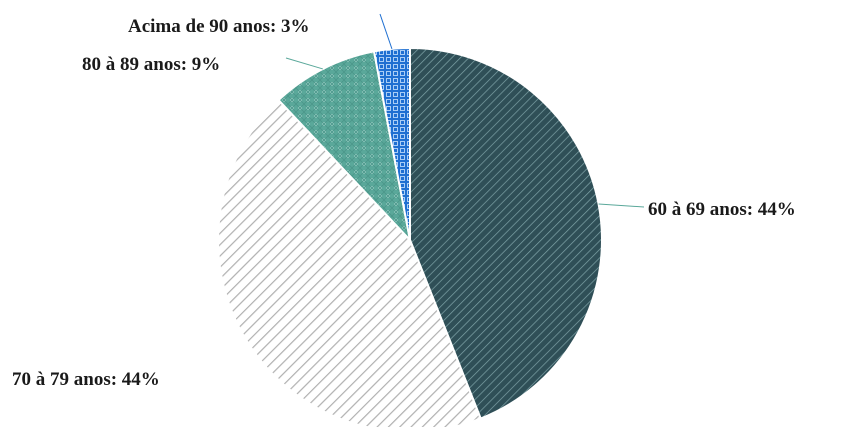 The height and width of the screenshot is (427, 842). I want to click on slice-label-1: 60 à 69 anos: 44%, so click(722, 209).